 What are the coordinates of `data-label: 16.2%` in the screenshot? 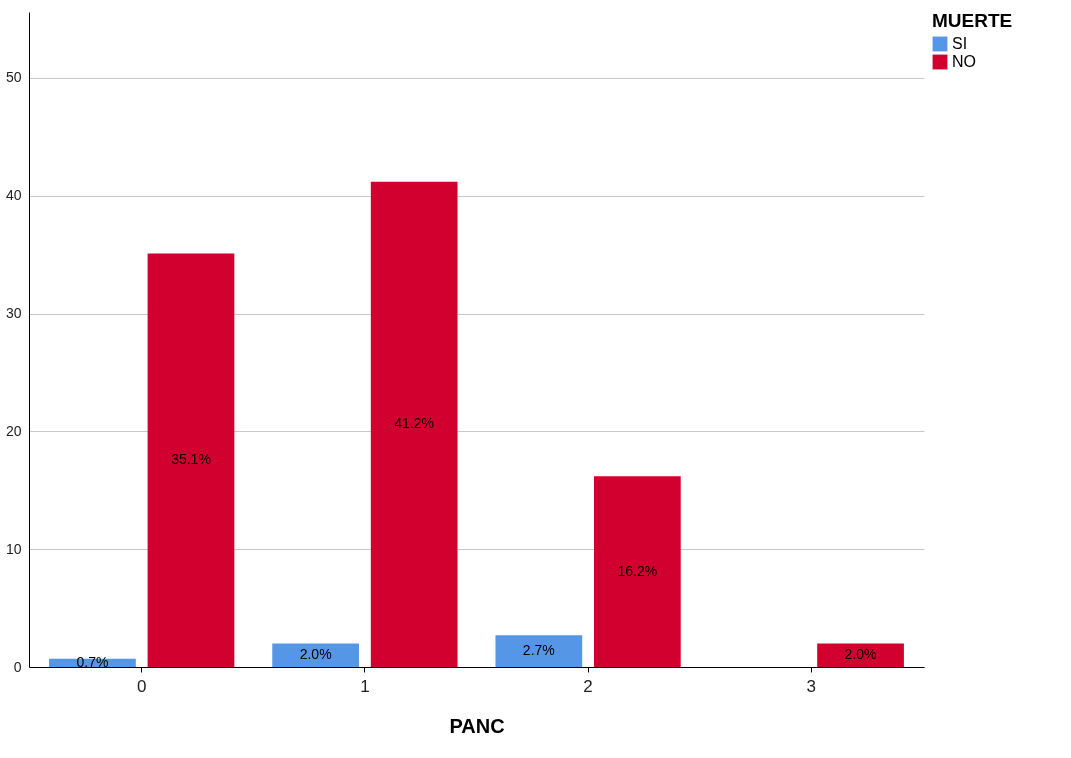 It's located at (637, 570).